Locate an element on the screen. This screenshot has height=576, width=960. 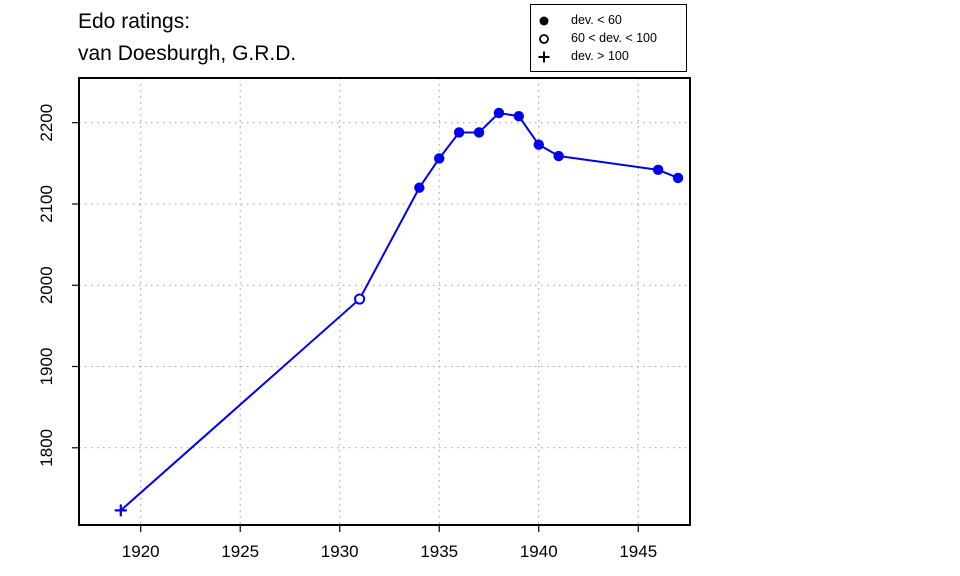
open-circle-icon is located at coordinates (544, 39).